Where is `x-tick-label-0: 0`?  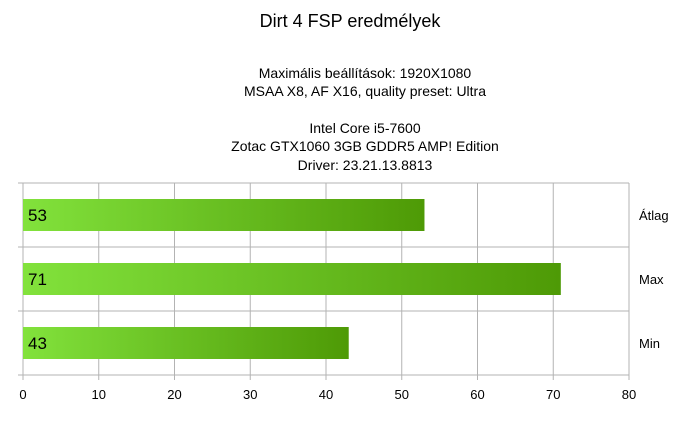 x-tick-label-0: 0 is located at coordinates (22, 394).